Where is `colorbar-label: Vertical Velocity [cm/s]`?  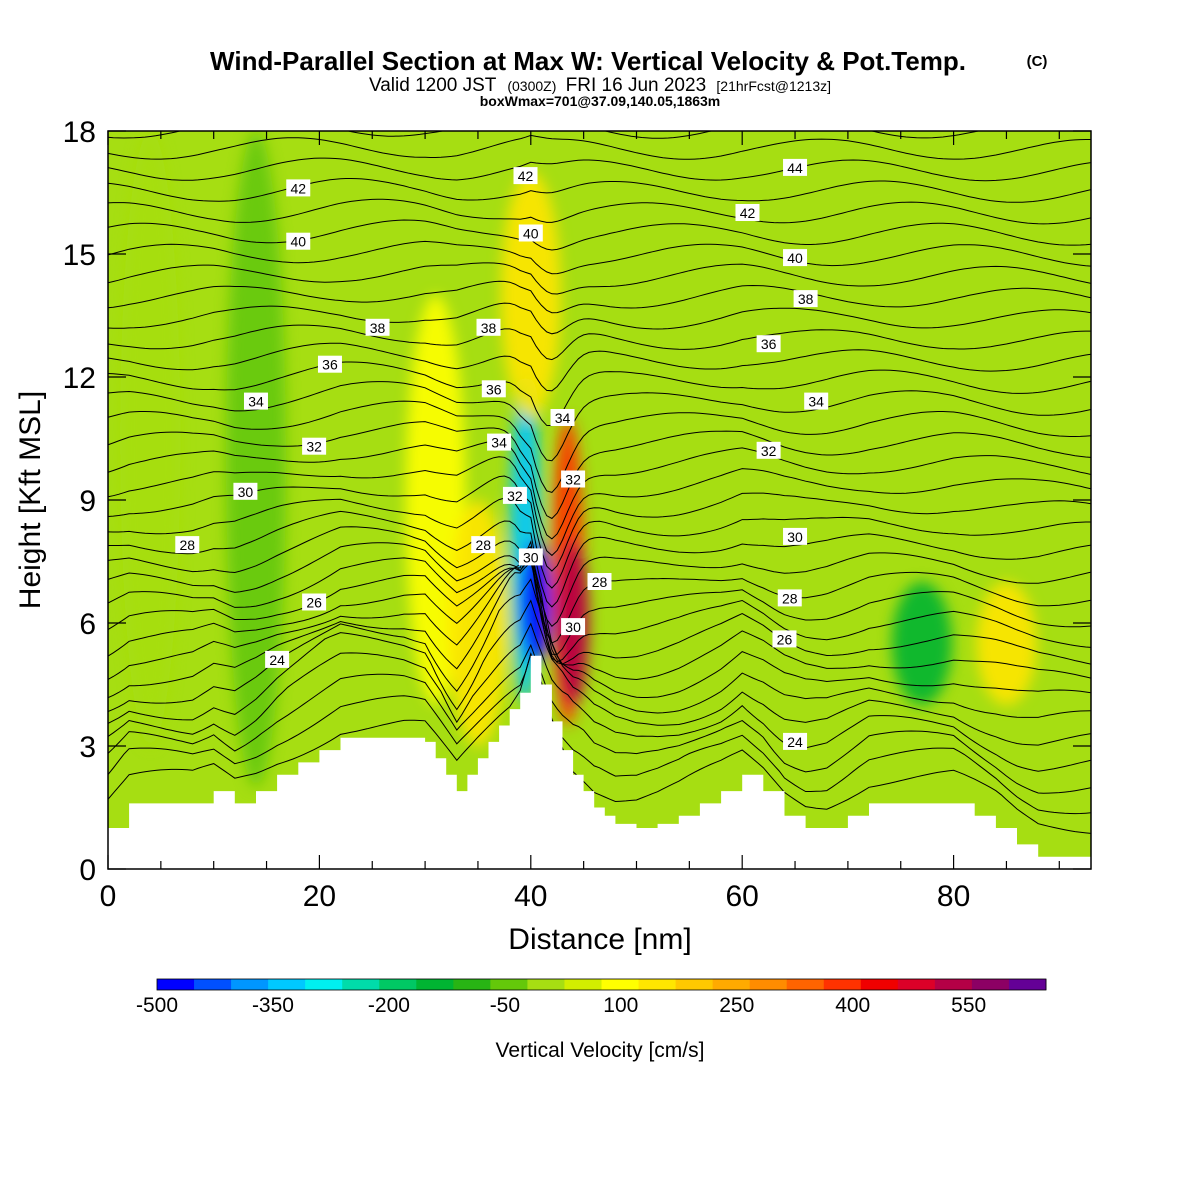 colorbar-label: Vertical Velocity [cm/s] is located at coordinates (600, 1050).